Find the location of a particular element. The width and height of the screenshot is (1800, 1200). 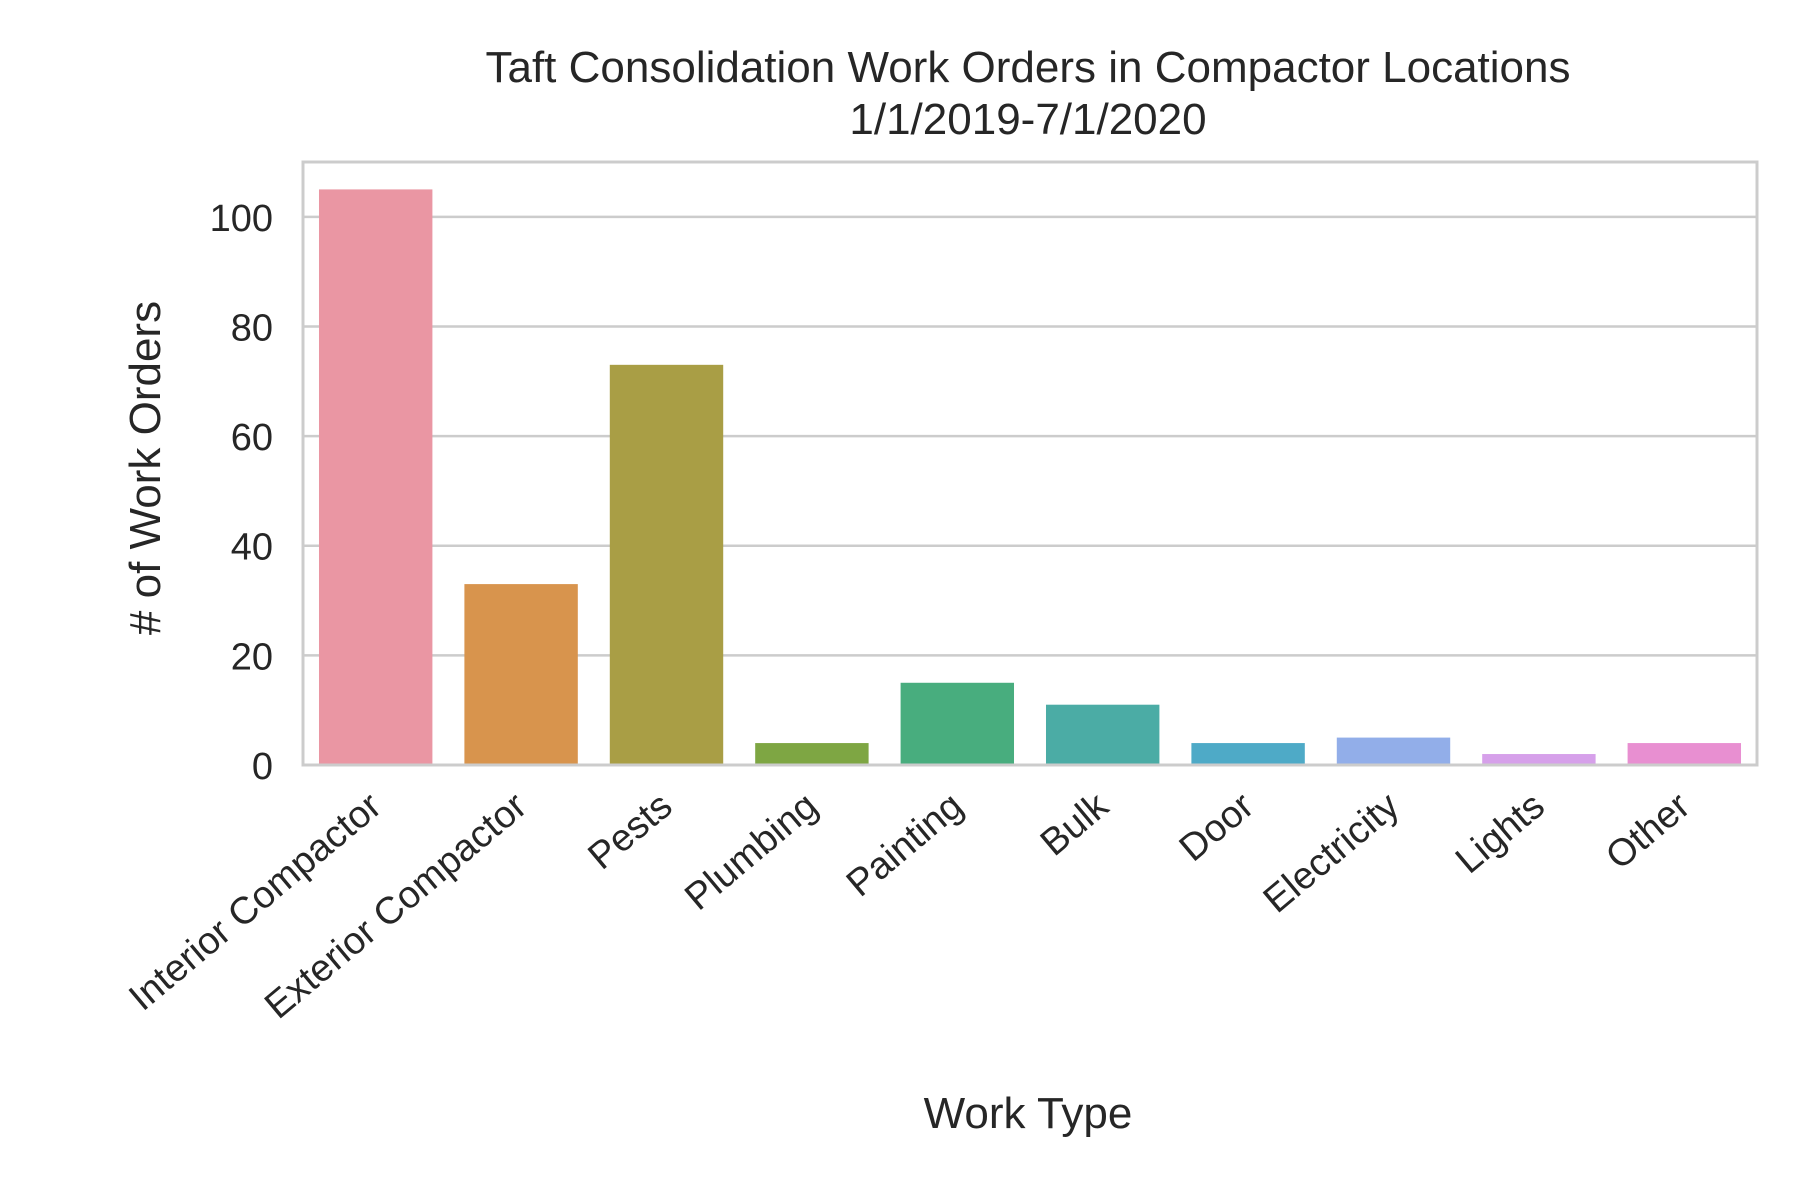

chart-subtitle: 1/1/2019-7/1/2020 is located at coordinates (1027, 119).